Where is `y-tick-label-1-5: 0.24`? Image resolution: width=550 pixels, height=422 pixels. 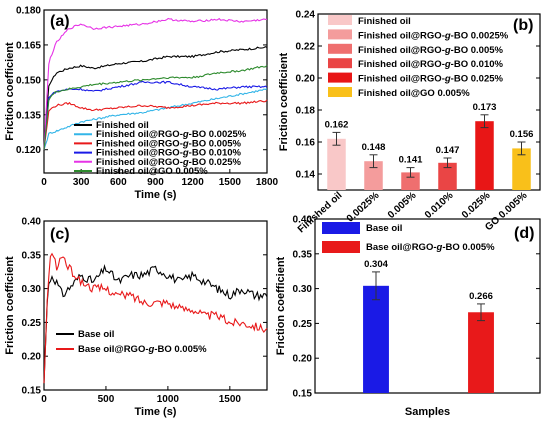 y-tick-label-1-5: 0.24 is located at coordinates (306, 15).